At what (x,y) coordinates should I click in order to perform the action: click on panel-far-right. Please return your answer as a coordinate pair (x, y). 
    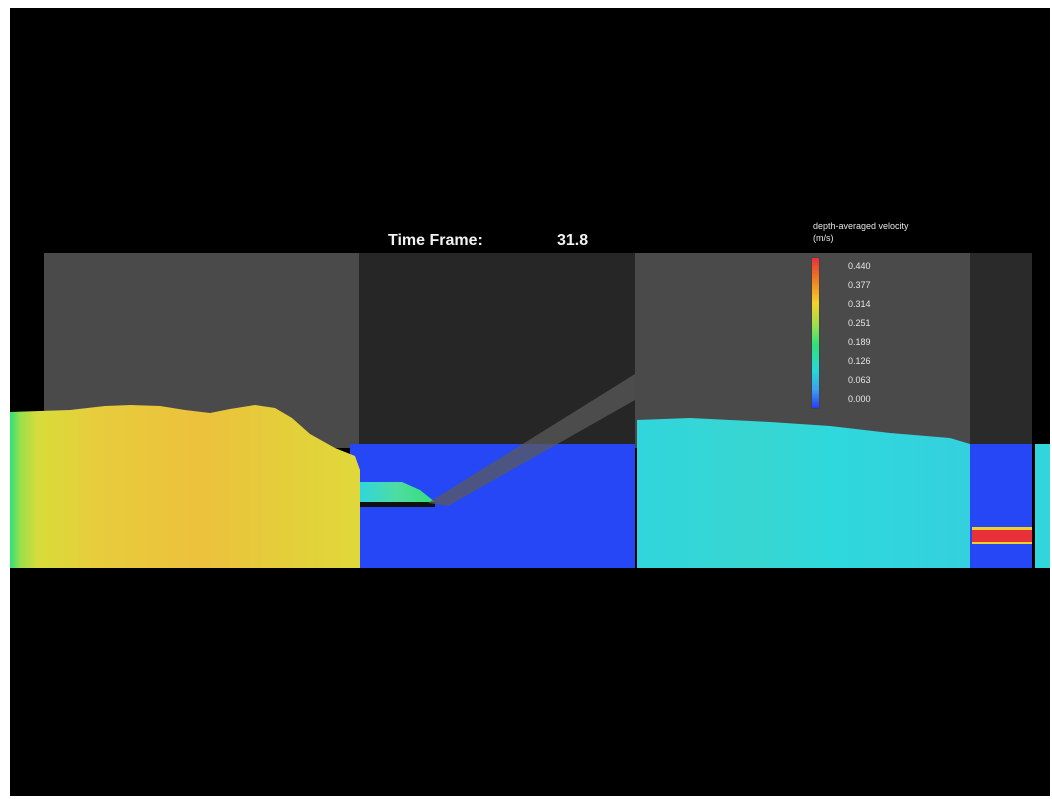
    Looking at the image, I should click on (1001, 350).